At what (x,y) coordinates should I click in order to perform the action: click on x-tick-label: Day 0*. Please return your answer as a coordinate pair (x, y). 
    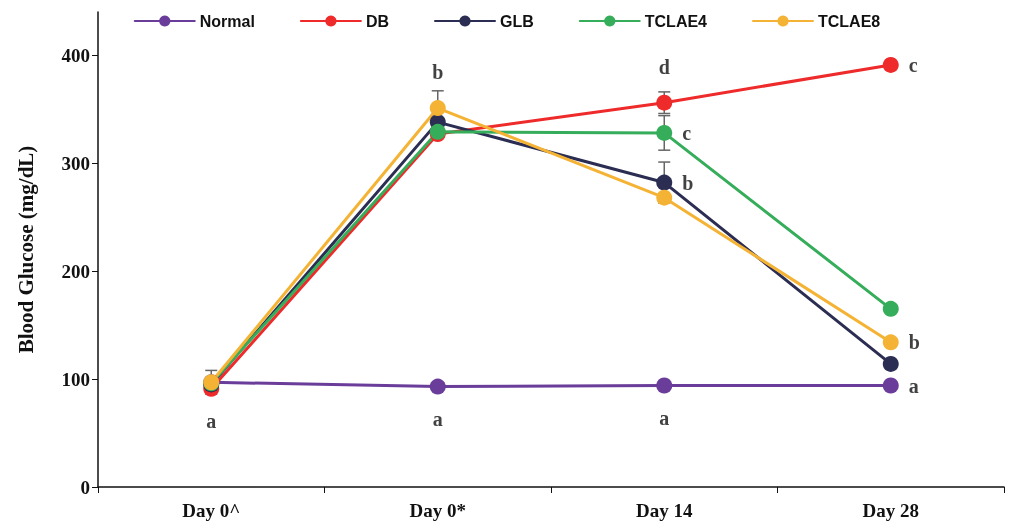
    Looking at the image, I should click on (437, 510).